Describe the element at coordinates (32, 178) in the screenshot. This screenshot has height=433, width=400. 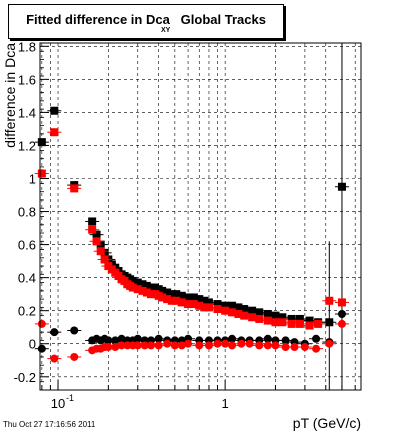
I see `y-tick-label: 1` at that location.